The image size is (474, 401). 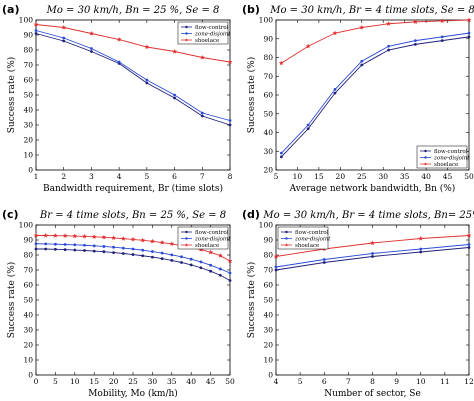 I want to click on y-tick-label: 40, so click(x=268, y=132).